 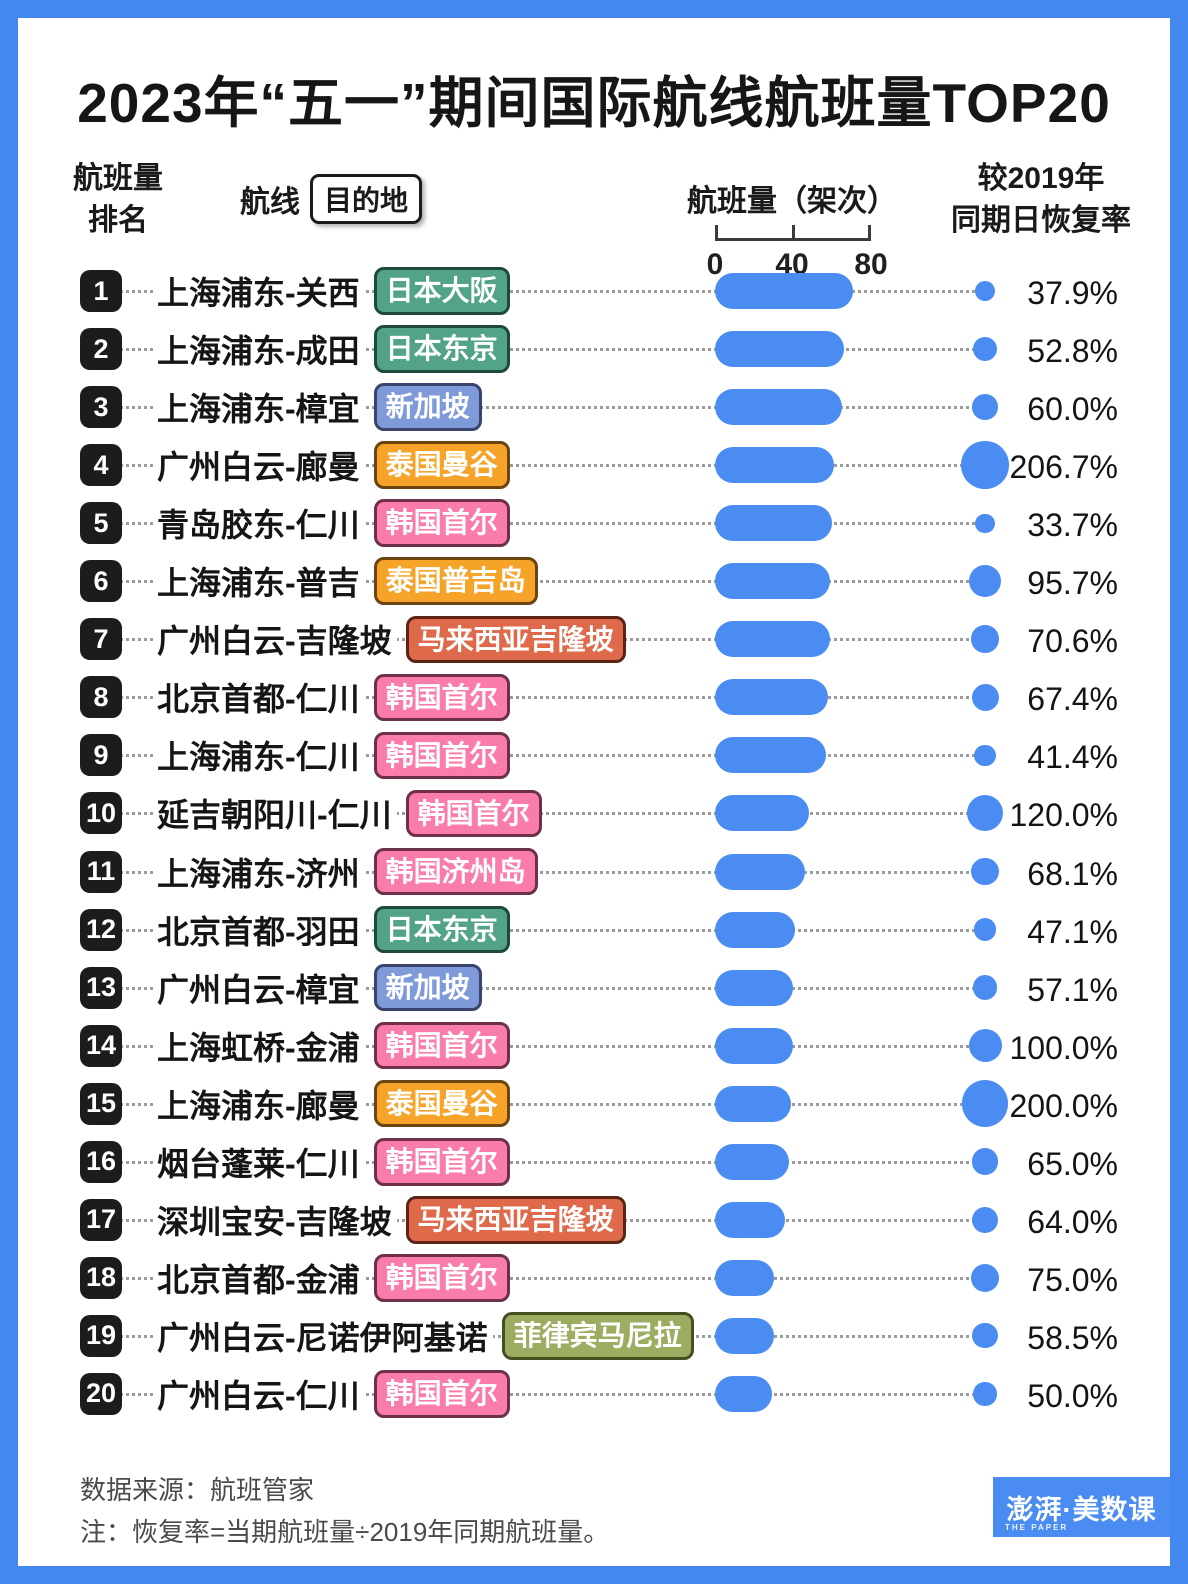 I want to click on recovery-value: 52.8%, so click(x=1072, y=351).